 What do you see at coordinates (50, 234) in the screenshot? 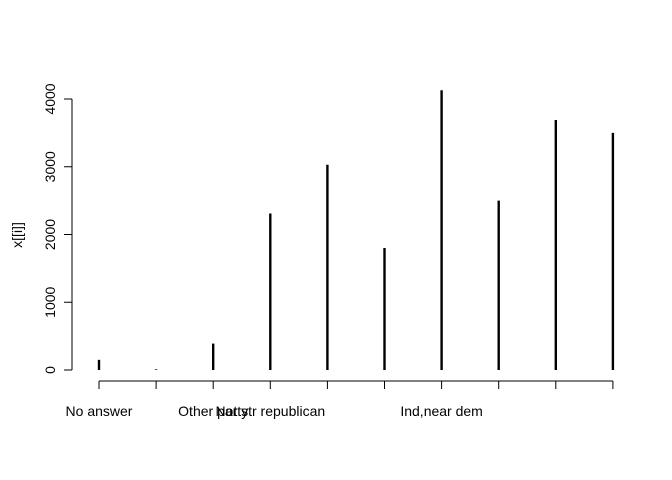
I see `y-tick-label: 2000` at bounding box center [50, 234].